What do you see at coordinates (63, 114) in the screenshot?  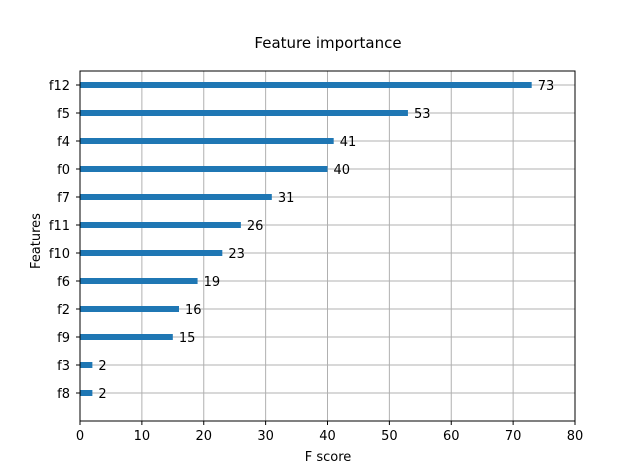 I see `y-tick-label: f5` at bounding box center [63, 114].